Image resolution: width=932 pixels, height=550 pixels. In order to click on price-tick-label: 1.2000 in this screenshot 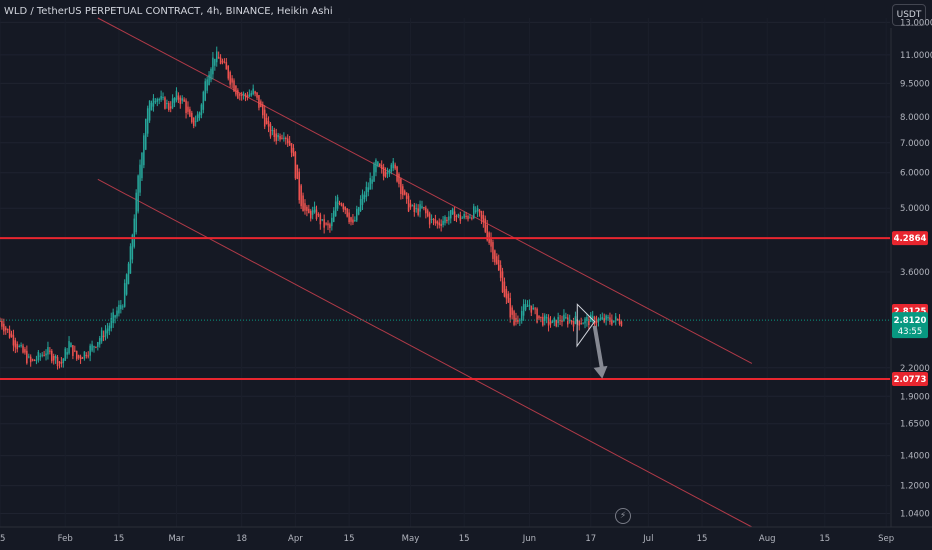, I will do `click(915, 487)`.